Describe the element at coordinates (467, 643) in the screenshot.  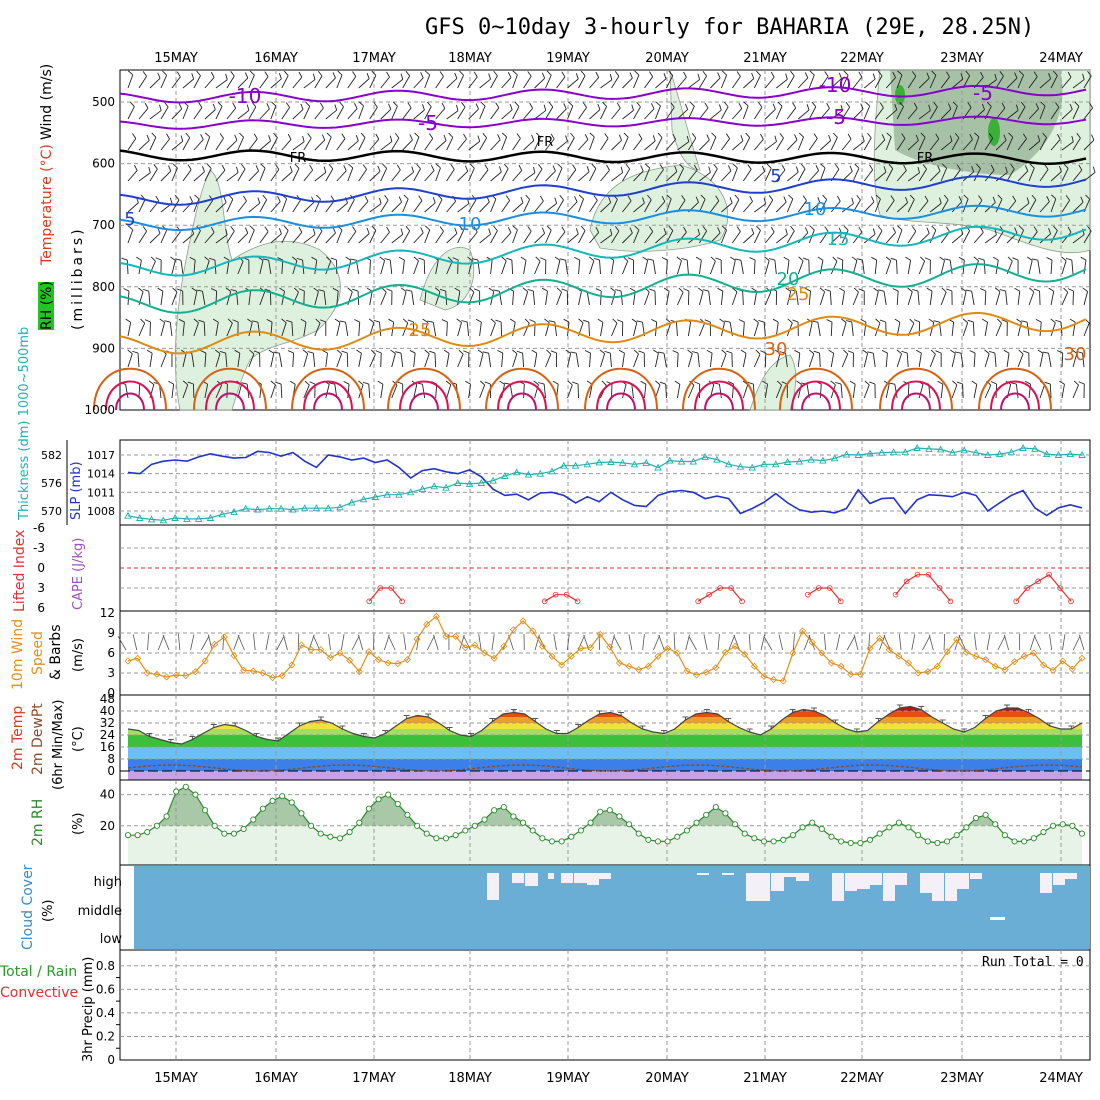
I see `barb10-staff` at that location.